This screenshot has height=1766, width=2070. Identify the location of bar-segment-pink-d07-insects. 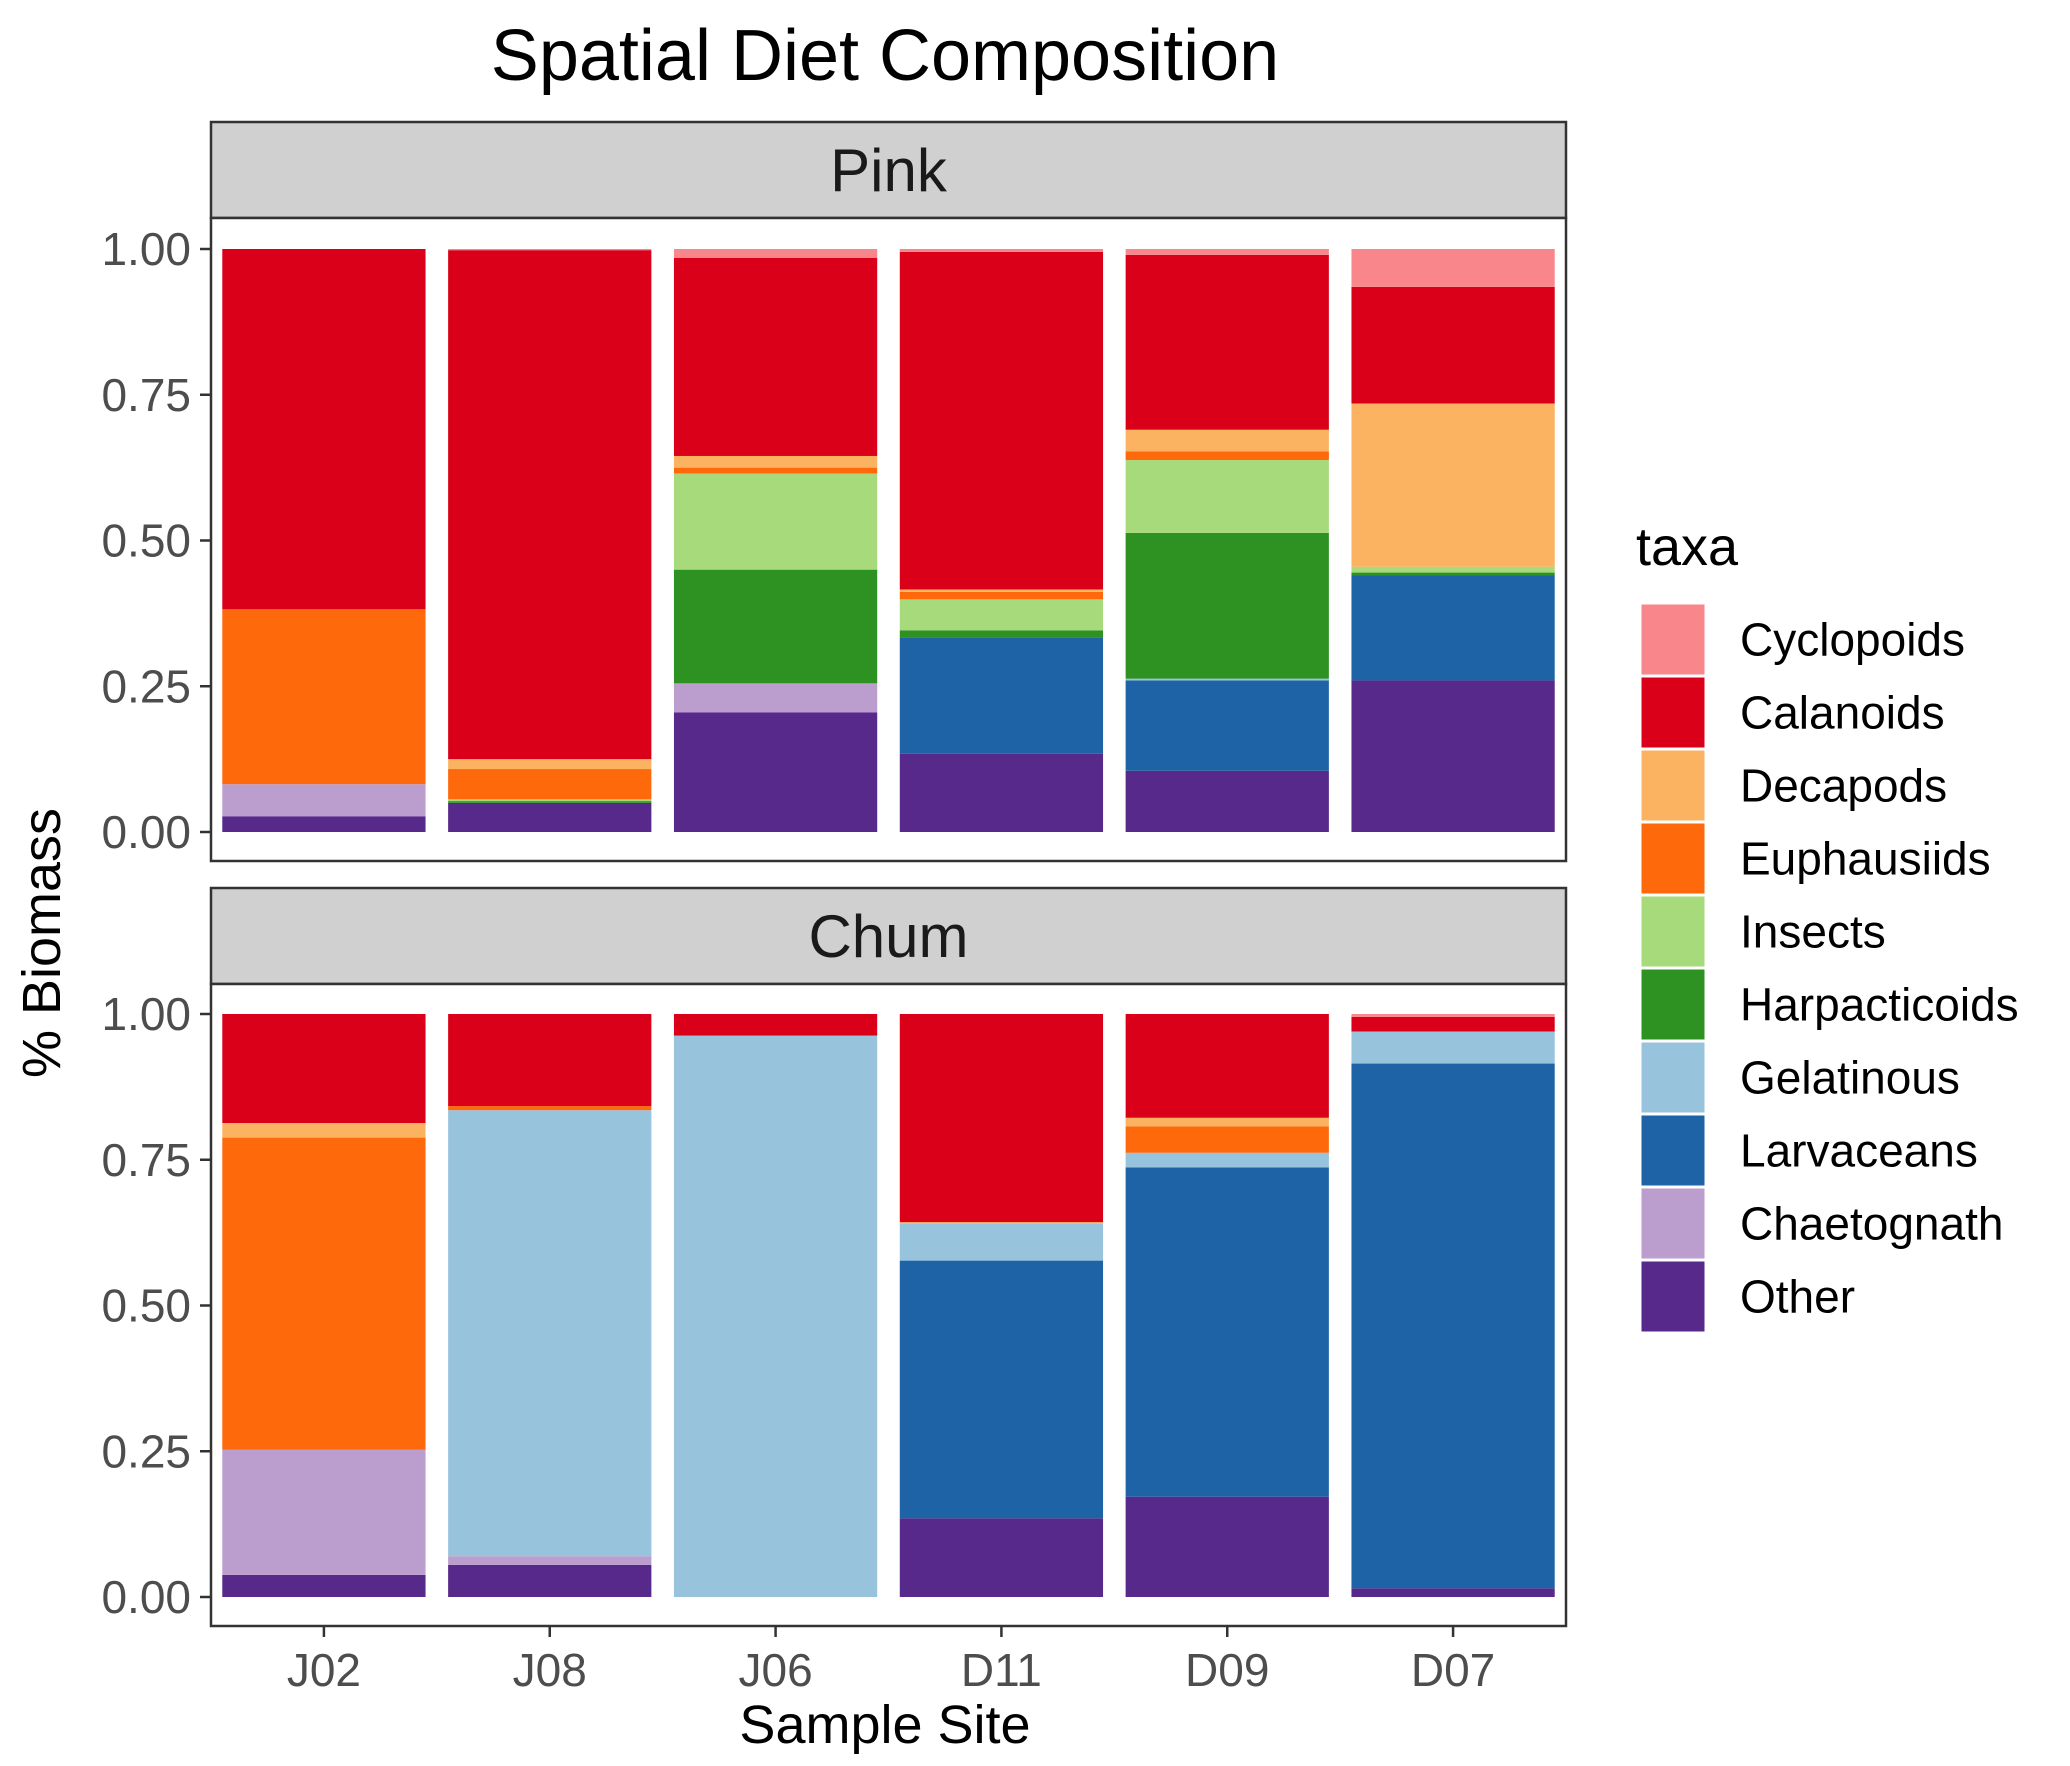
(1453, 569).